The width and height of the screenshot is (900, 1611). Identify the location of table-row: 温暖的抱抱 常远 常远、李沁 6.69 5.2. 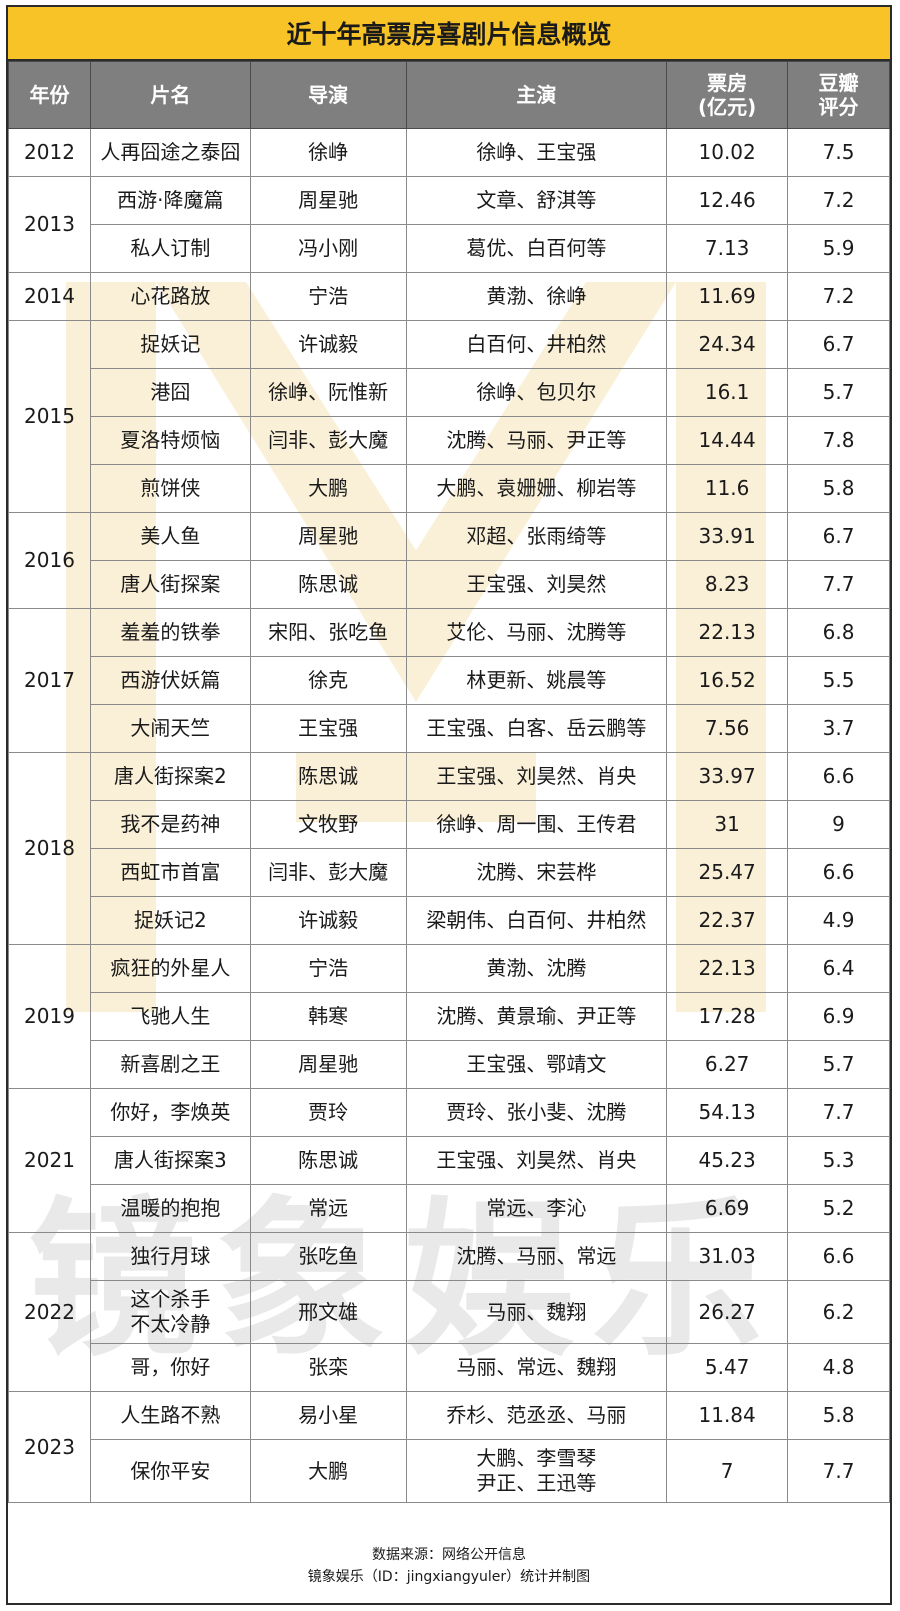
(449, 1208).